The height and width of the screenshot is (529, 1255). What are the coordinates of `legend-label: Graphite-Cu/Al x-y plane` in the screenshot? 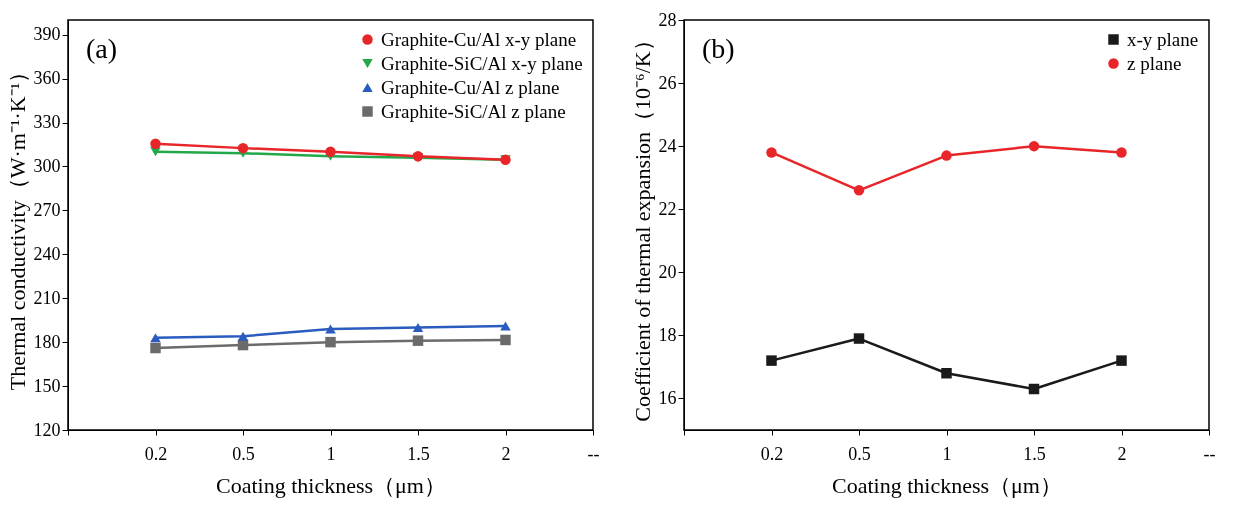 It's located at (479, 39).